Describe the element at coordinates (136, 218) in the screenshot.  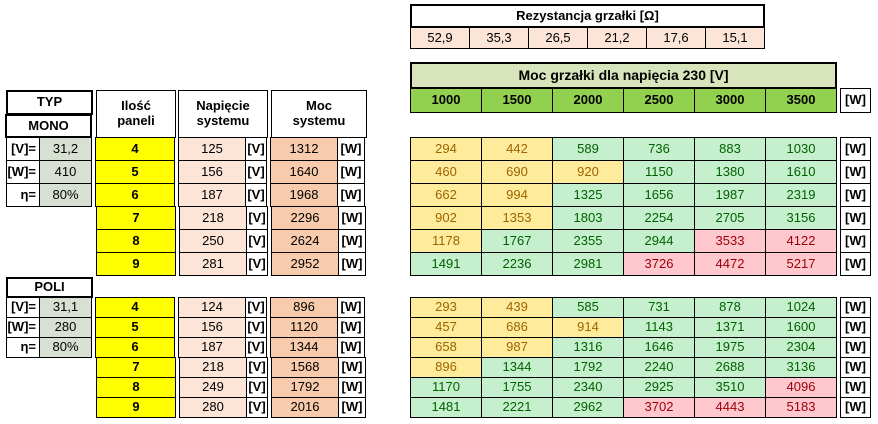
I see `panel-count-cell: 7` at that location.